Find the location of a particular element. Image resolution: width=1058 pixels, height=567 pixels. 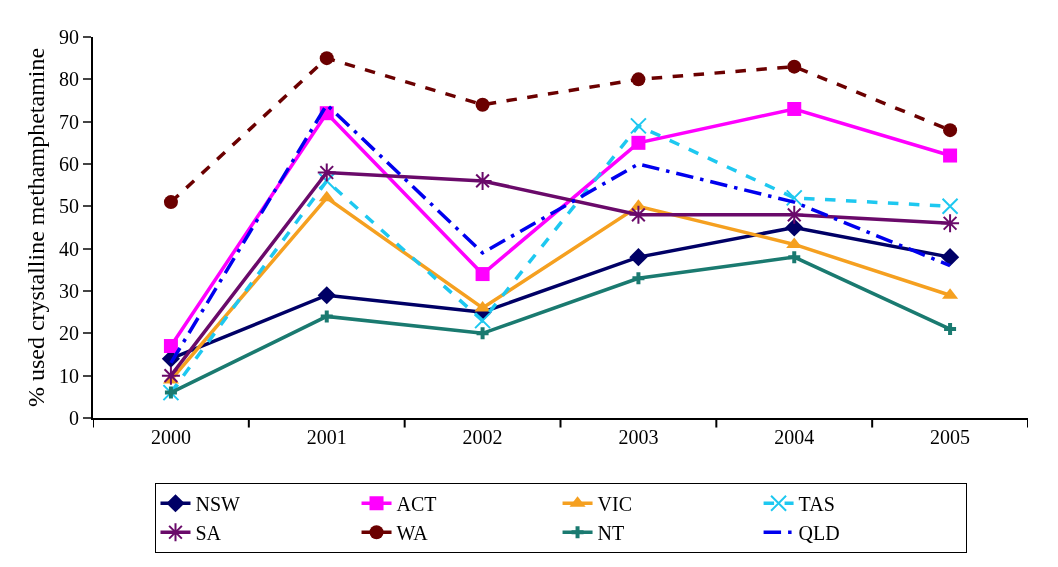

legend-label: NSW is located at coordinates (218, 504).